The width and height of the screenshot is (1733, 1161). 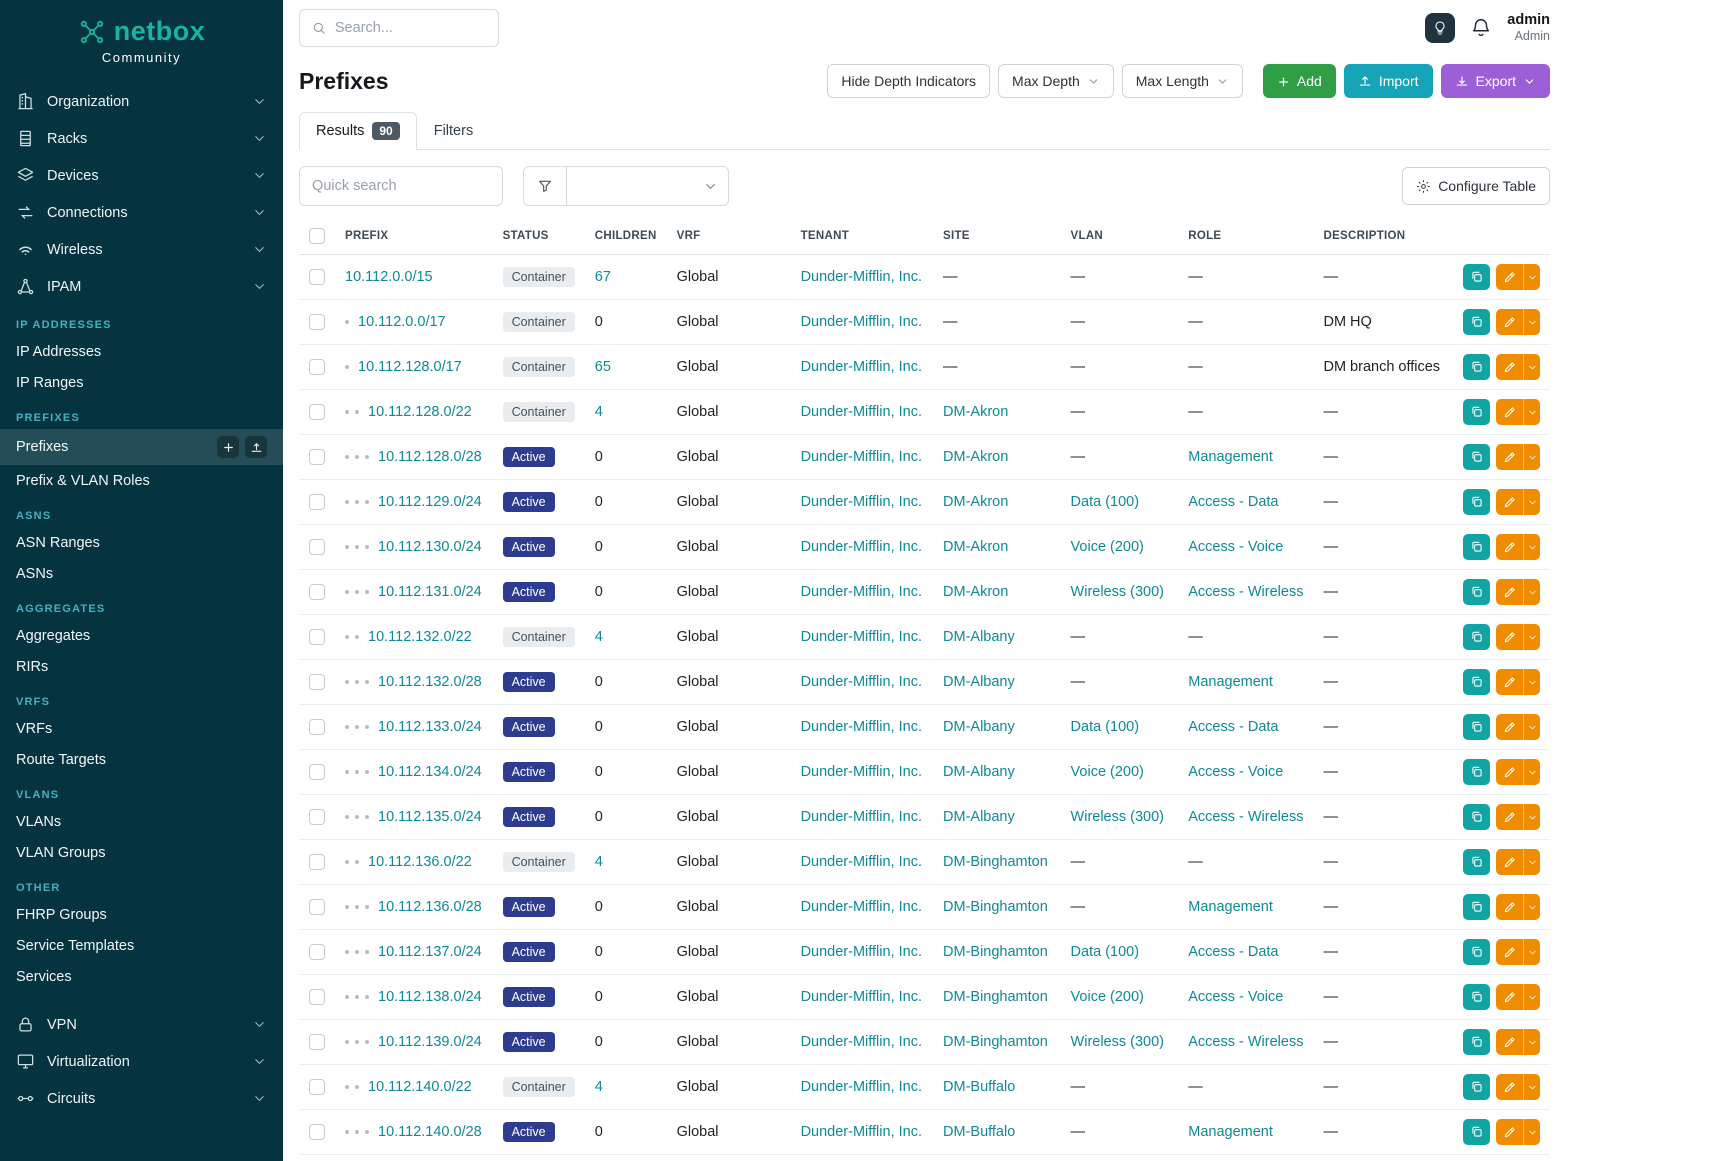 I want to click on sidebar-item-vlan-groups: VLAN Groups, so click(x=141, y=852).